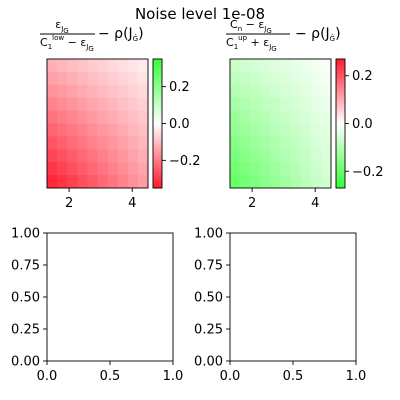 This screenshot has width=400, height=400. I want to click on panel3-x-tick-label: 0.0, so click(47, 376).